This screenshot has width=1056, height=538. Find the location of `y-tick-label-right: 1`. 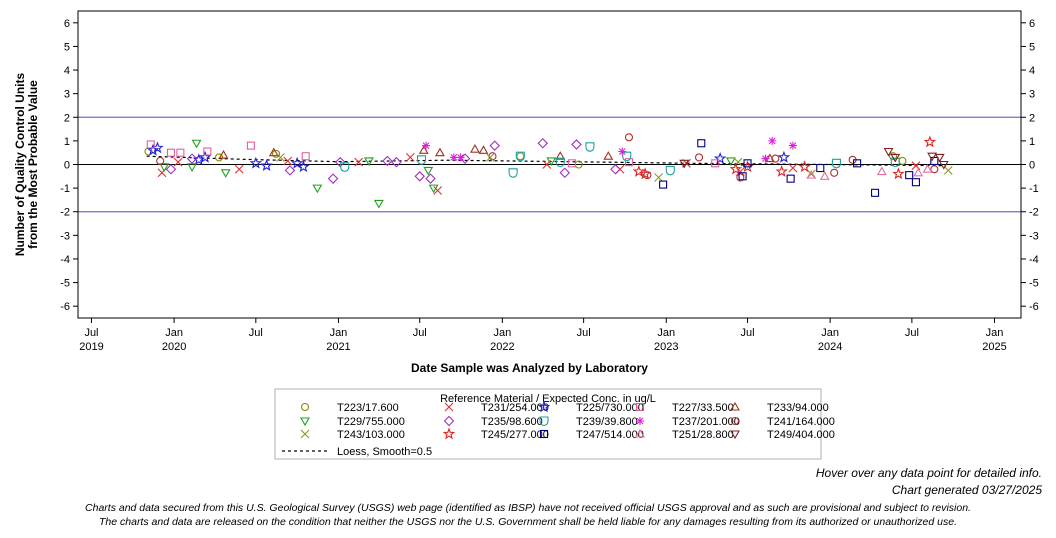

y-tick-label-right: 1 is located at coordinates (1032, 142).